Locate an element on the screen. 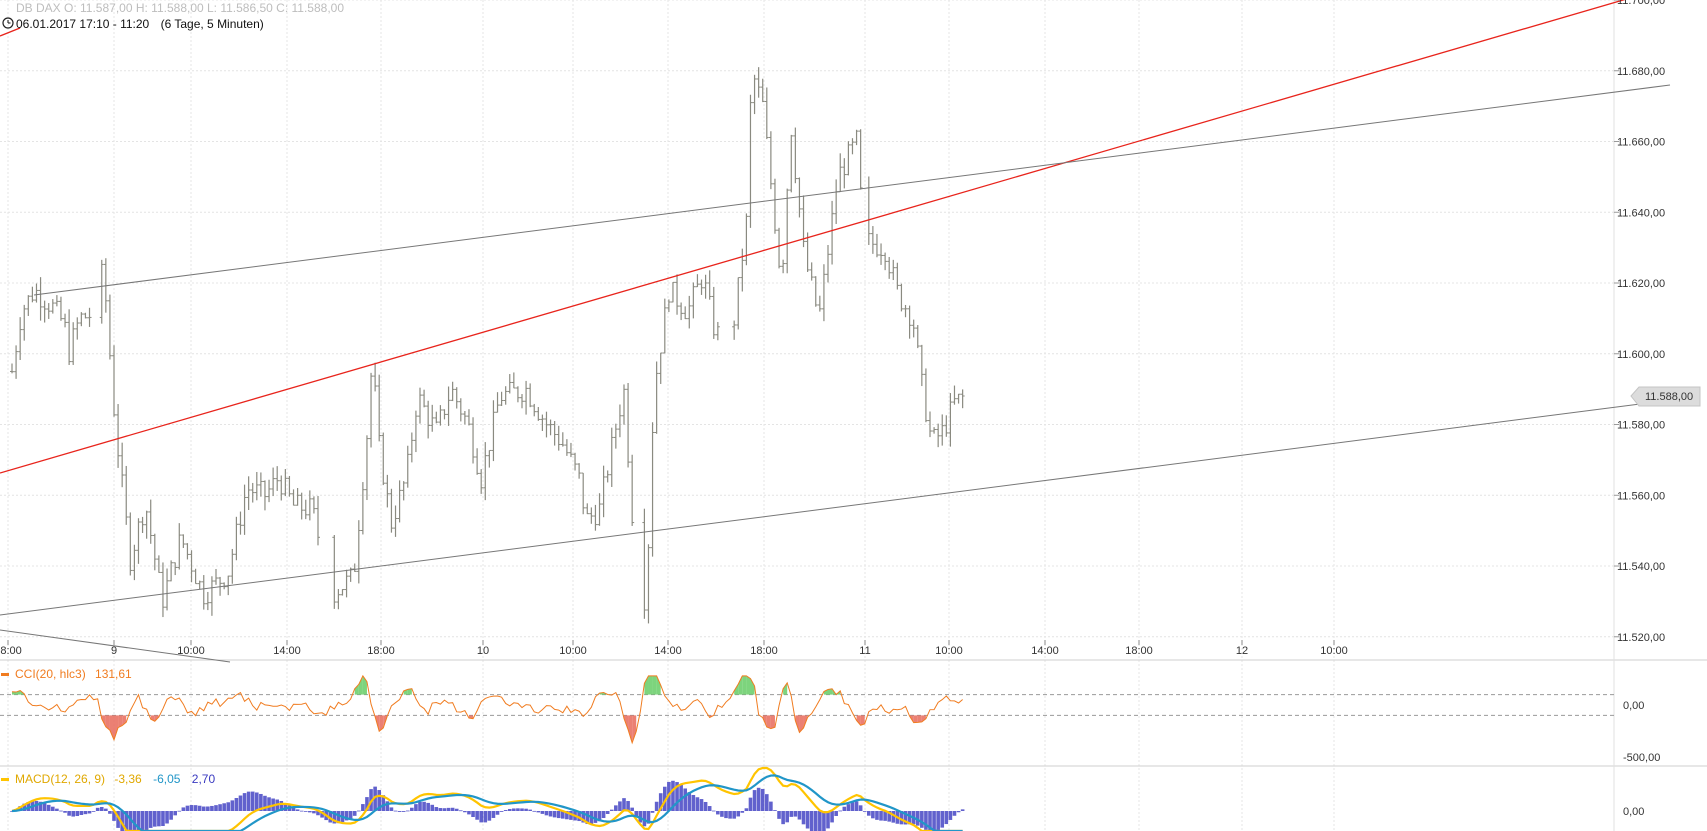 The image size is (1707, 831). cci-line is located at coordinates (487, 709).